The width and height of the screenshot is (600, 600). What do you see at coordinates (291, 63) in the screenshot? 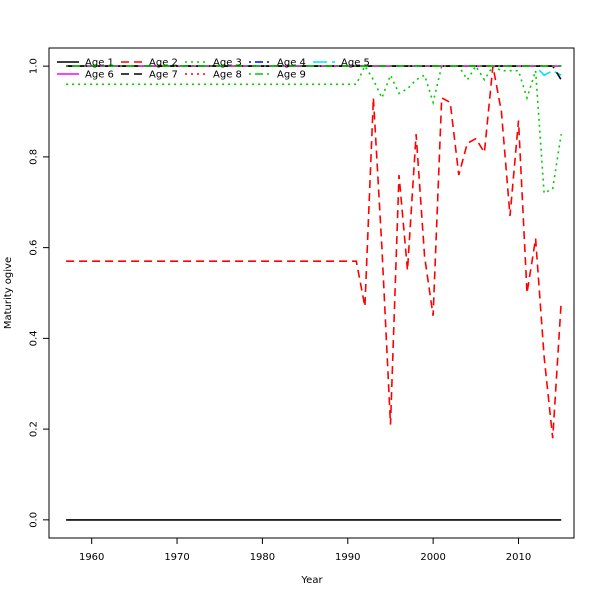
I see `legend-label-age-4: Age 4` at bounding box center [291, 63].